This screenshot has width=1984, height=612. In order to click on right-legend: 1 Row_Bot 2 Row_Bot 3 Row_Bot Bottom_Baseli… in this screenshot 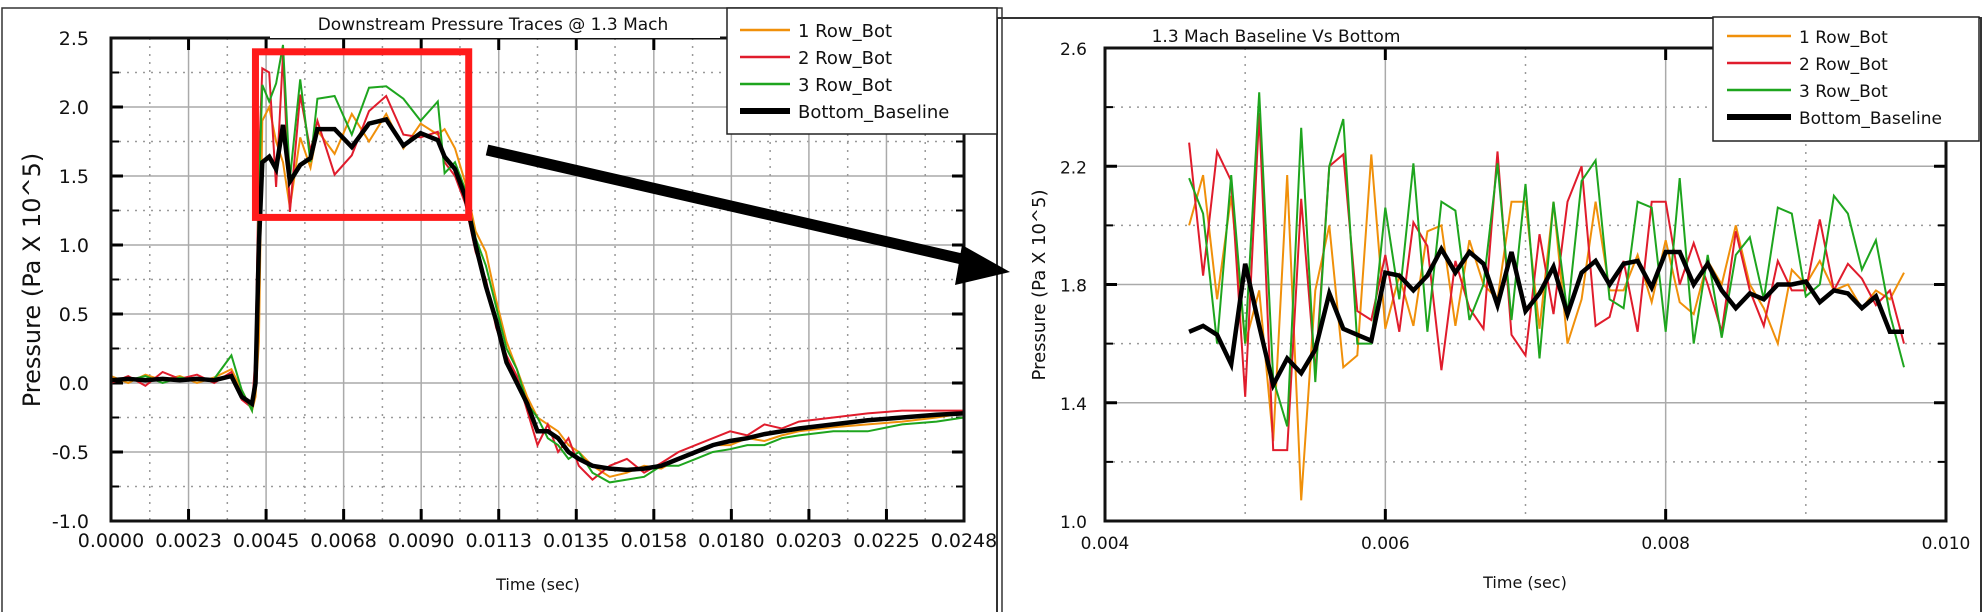, I will do `click(1846, 79)`.